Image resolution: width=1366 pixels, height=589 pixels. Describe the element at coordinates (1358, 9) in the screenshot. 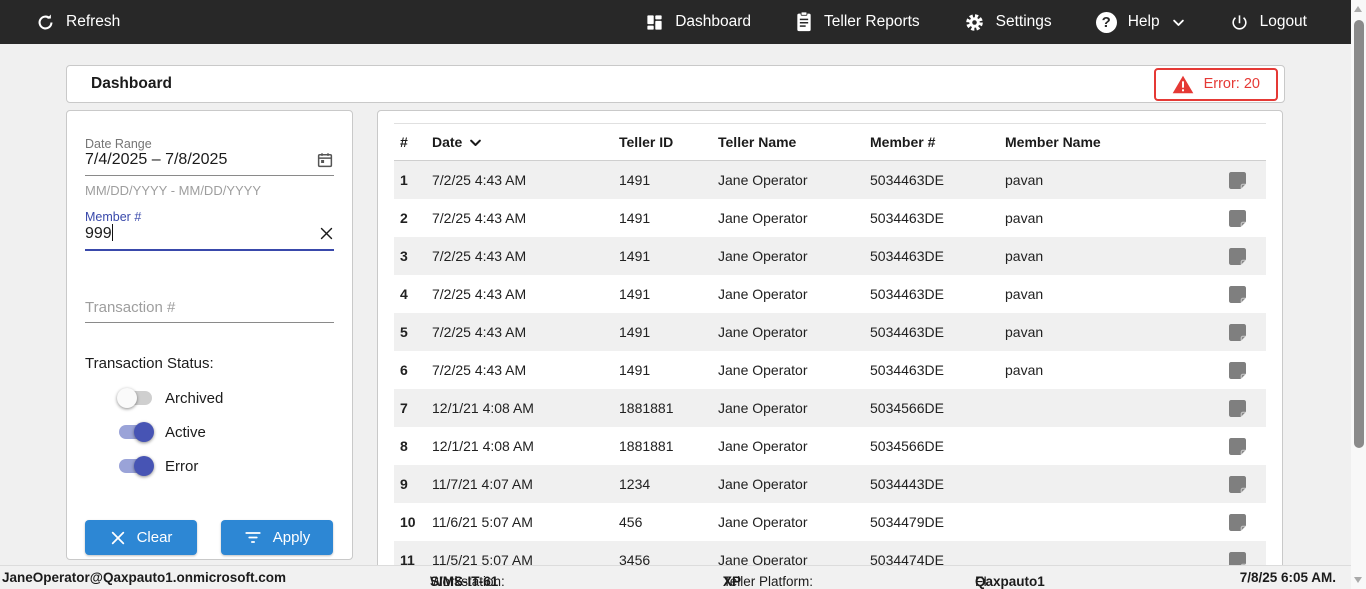

I see `scroll-up-arrow` at that location.